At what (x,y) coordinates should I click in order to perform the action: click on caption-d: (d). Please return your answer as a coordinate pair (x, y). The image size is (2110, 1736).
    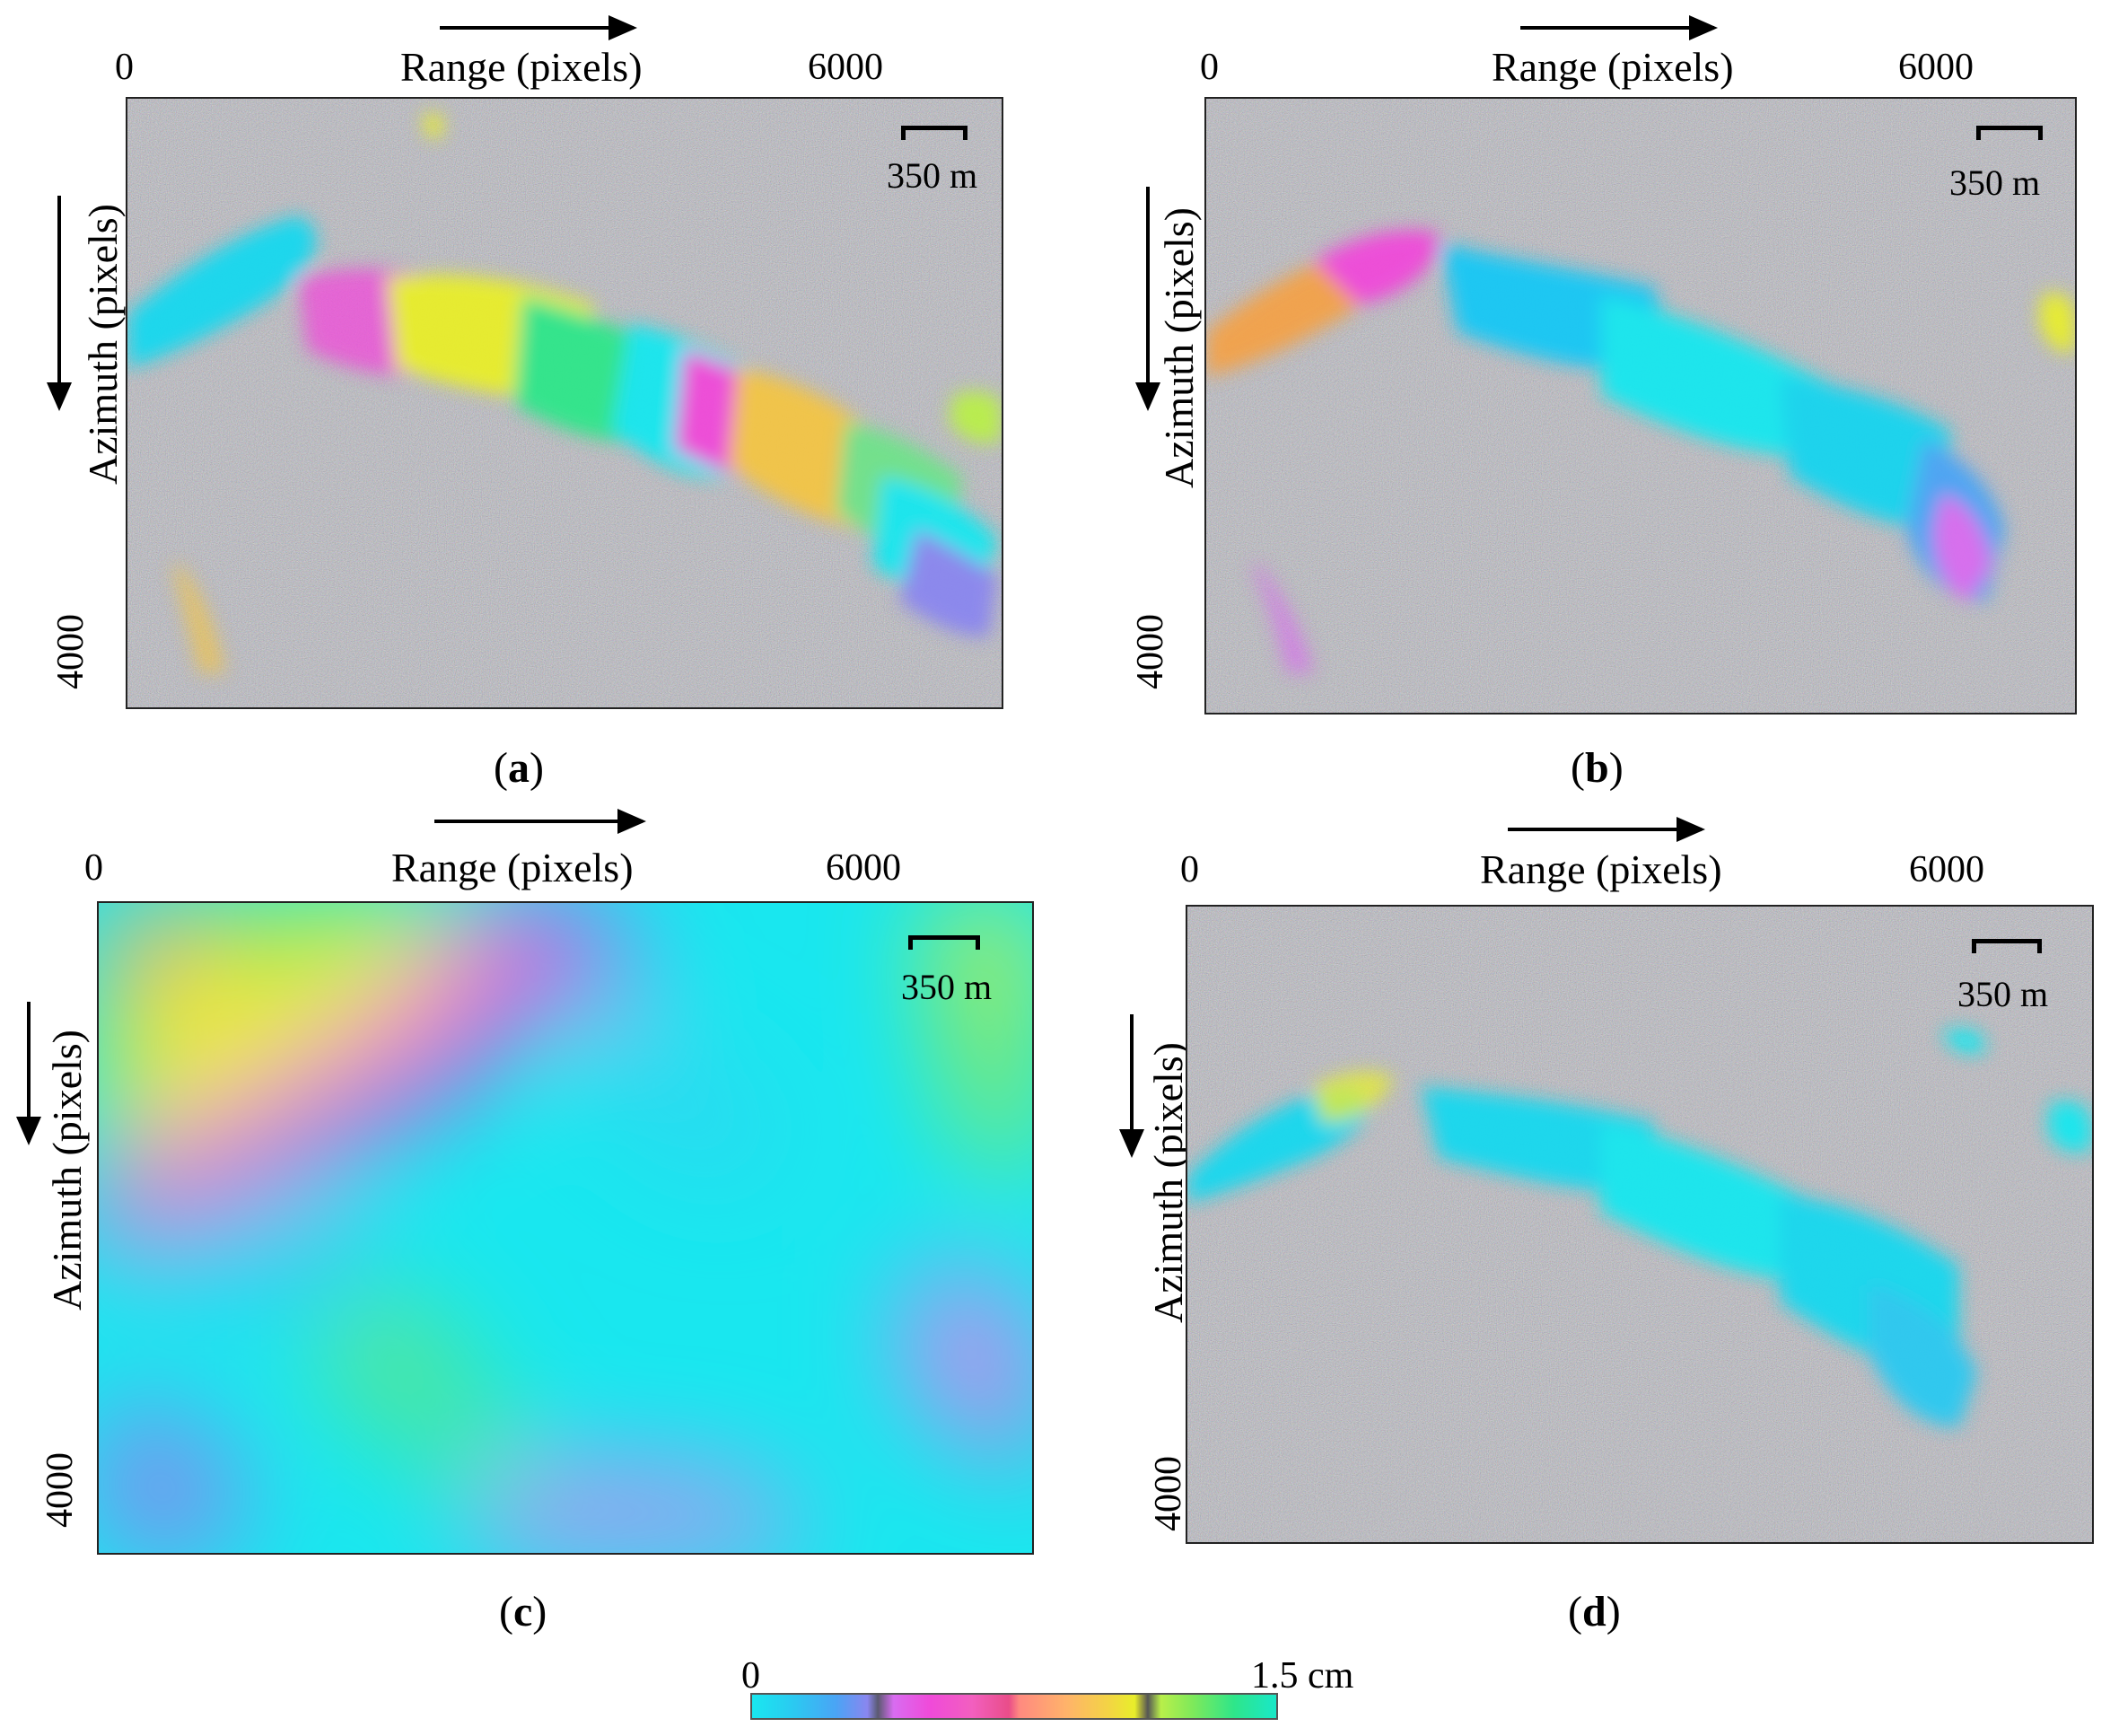
    Looking at the image, I should click on (1594, 1611).